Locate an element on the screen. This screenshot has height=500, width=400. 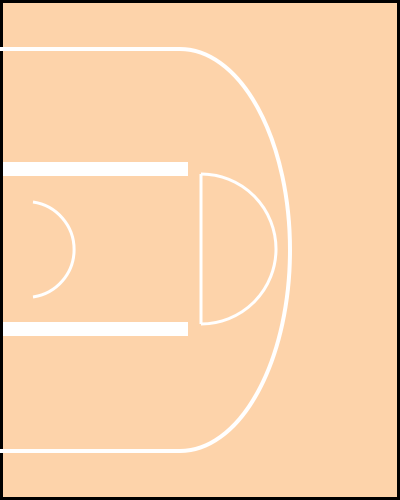
restricted-area-arc is located at coordinates (54, 249).